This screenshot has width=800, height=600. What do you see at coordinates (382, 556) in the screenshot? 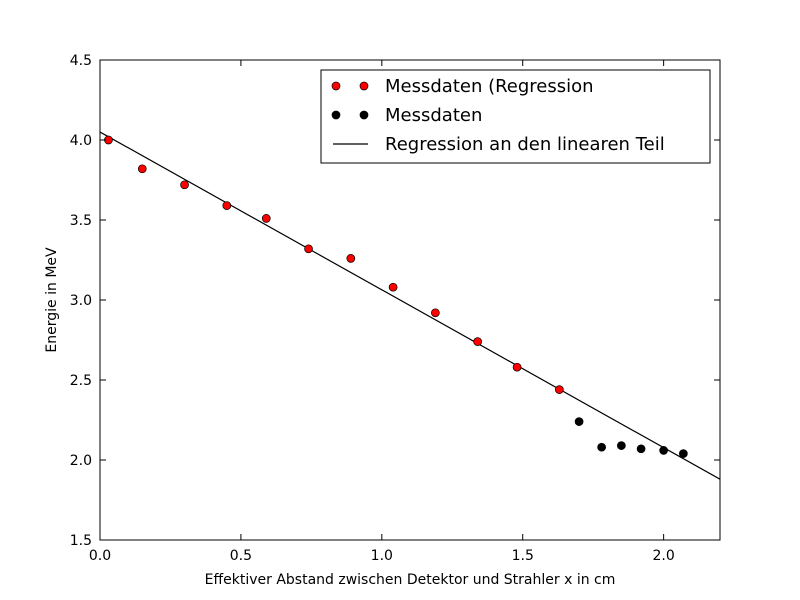
I see `x-tick-label: 1.0` at bounding box center [382, 556].